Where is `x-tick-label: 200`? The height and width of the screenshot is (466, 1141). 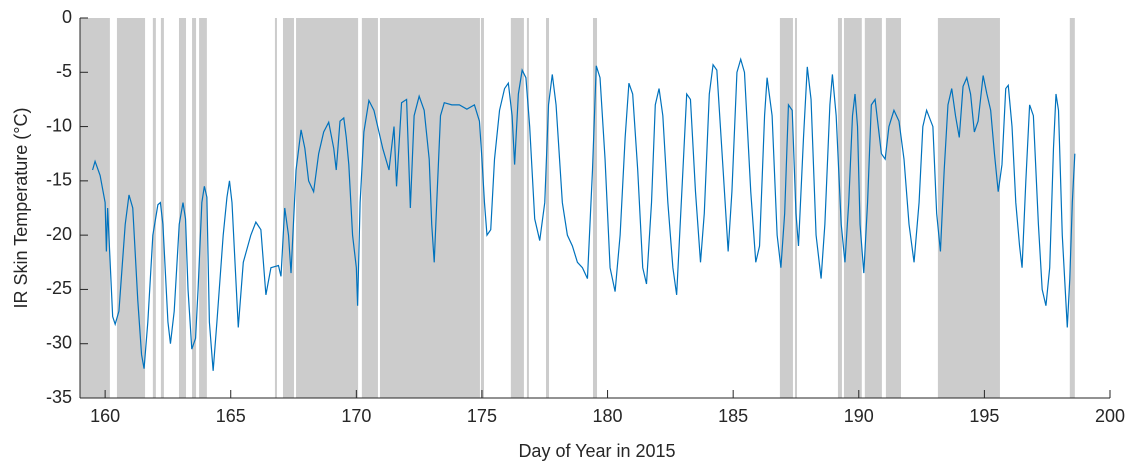 x-tick-label: 200 is located at coordinates (1110, 416).